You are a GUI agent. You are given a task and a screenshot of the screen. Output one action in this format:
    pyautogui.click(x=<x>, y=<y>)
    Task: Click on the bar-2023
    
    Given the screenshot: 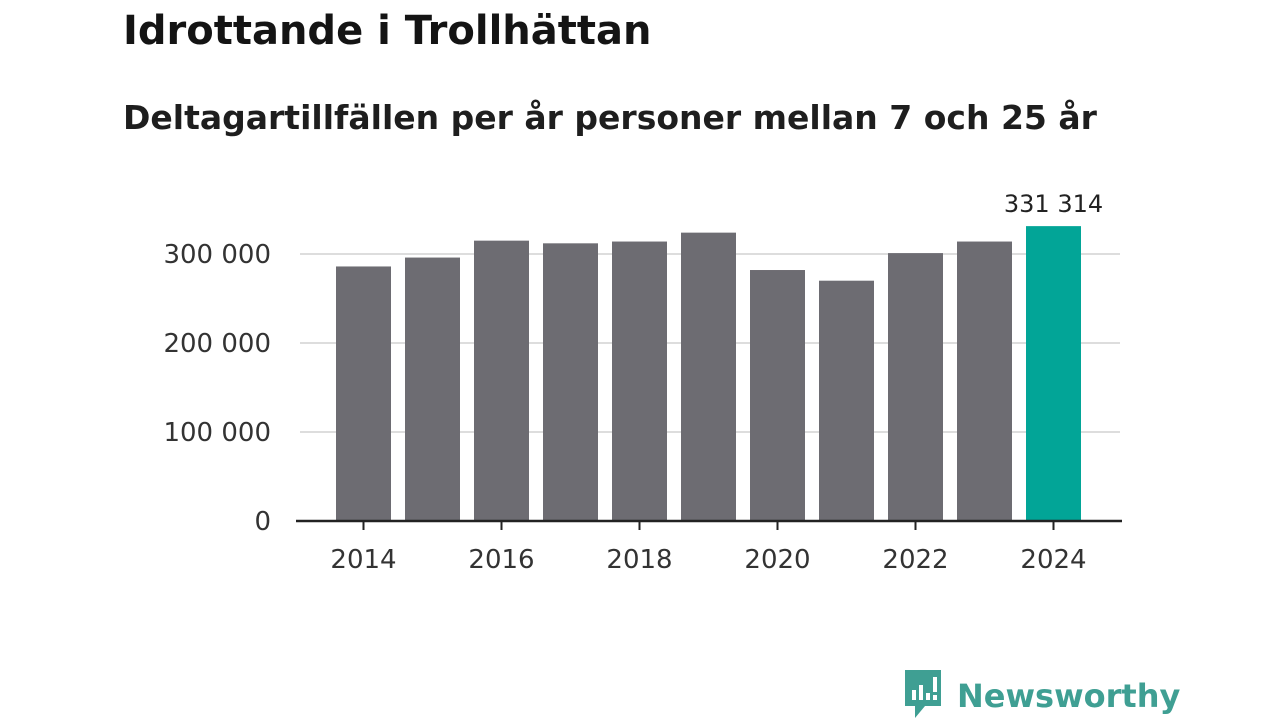 What is the action you would take?
    pyautogui.click(x=984, y=381)
    